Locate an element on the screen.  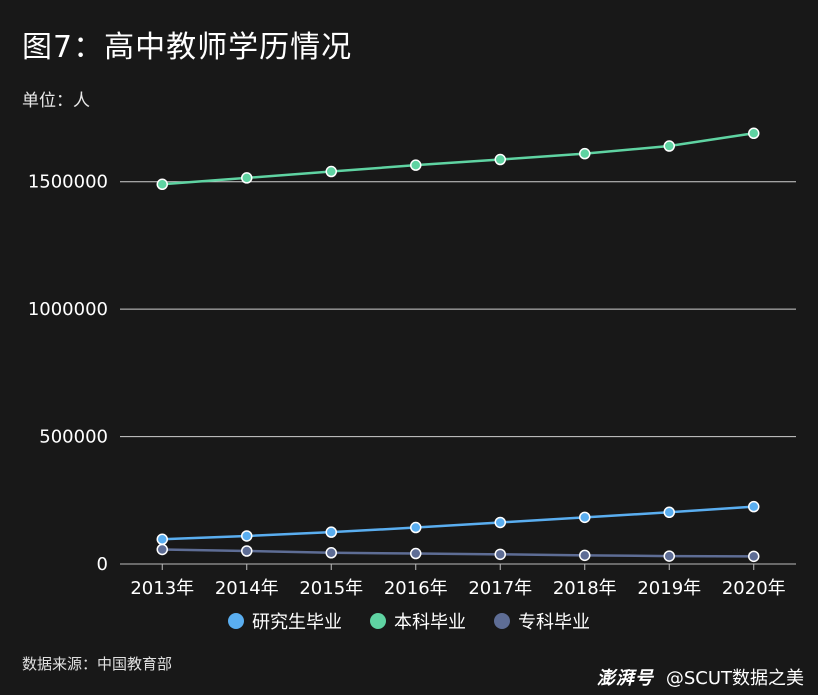
chart-legend: 研究生毕业 本科毕业 专科毕业 is located at coordinates (409, 621).